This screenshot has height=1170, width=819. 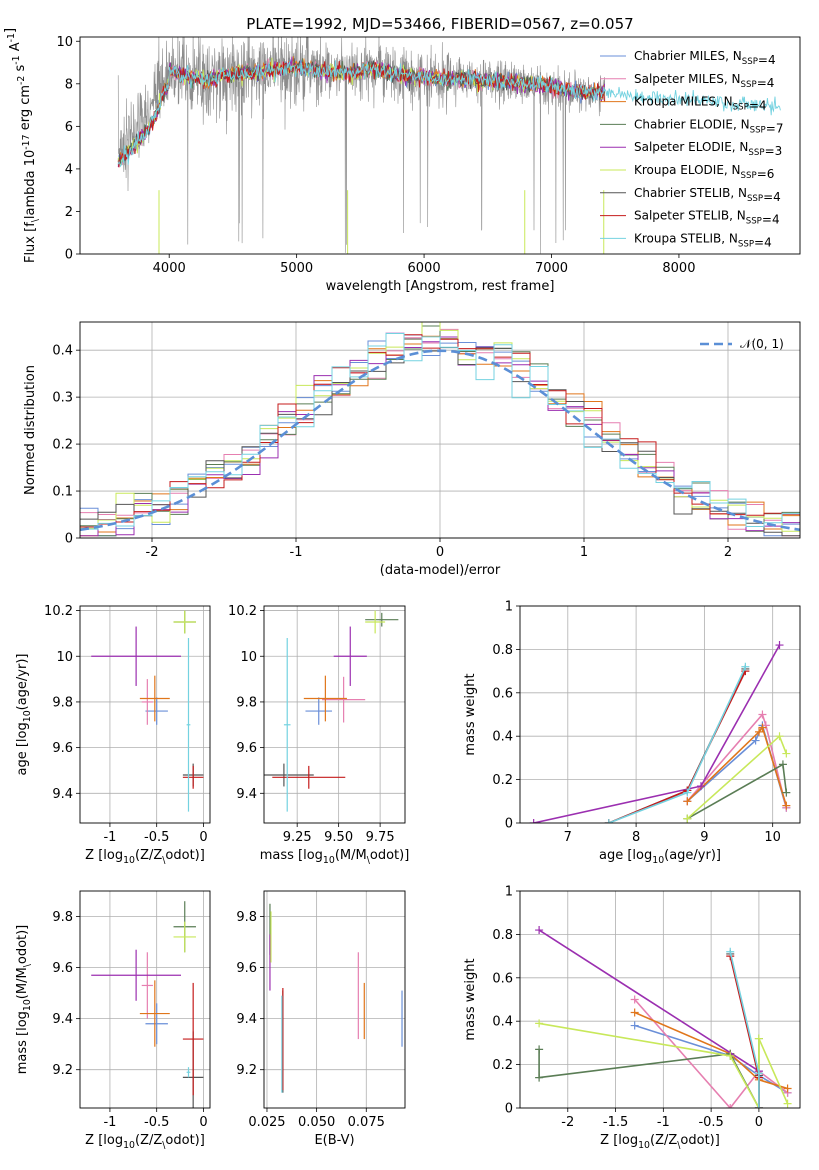 I want to click on y-tick-label: 0.6, so click(x=502, y=978).